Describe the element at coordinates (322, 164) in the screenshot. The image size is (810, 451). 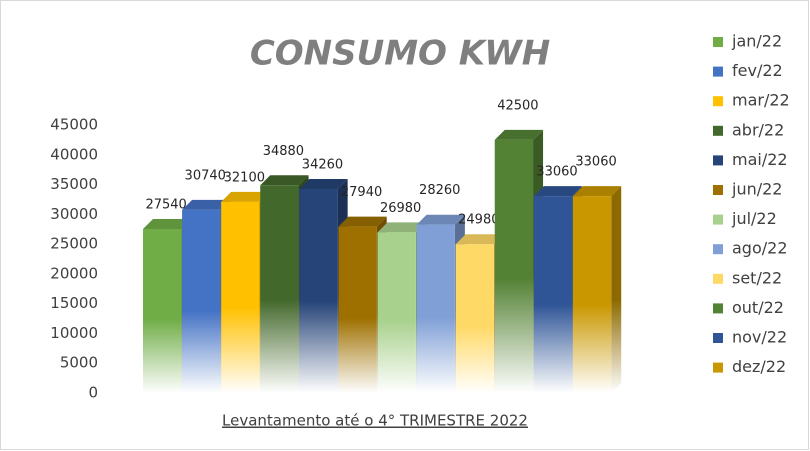
I see `data-label: 34260` at that location.